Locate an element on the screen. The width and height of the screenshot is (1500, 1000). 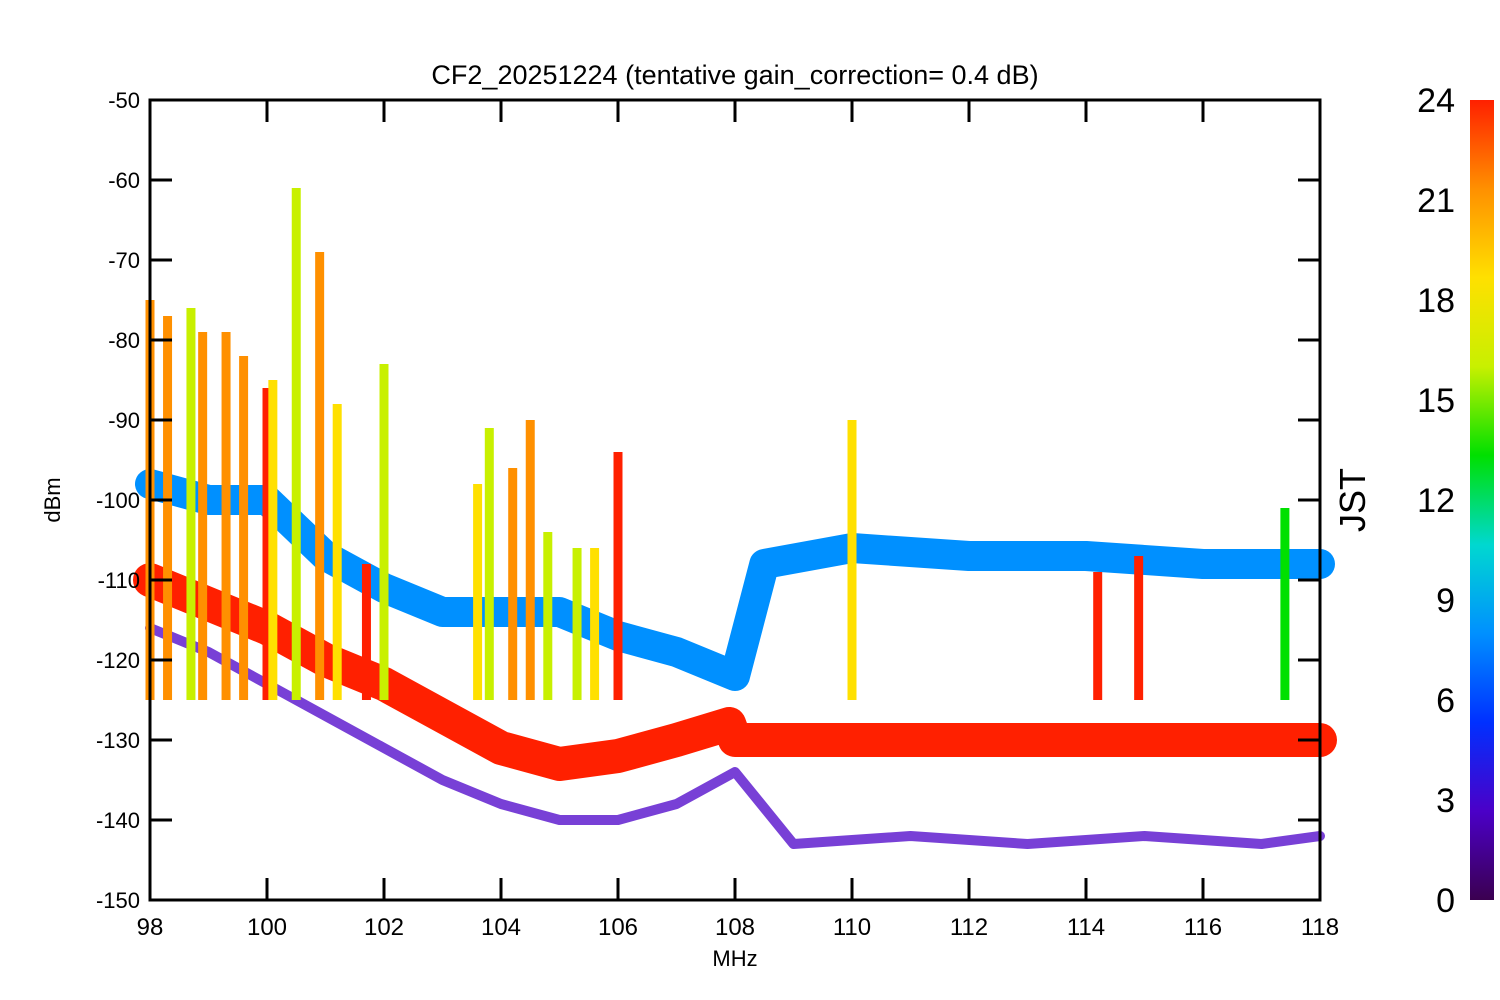
y-tick-label: -120 is located at coordinates (118, 660).